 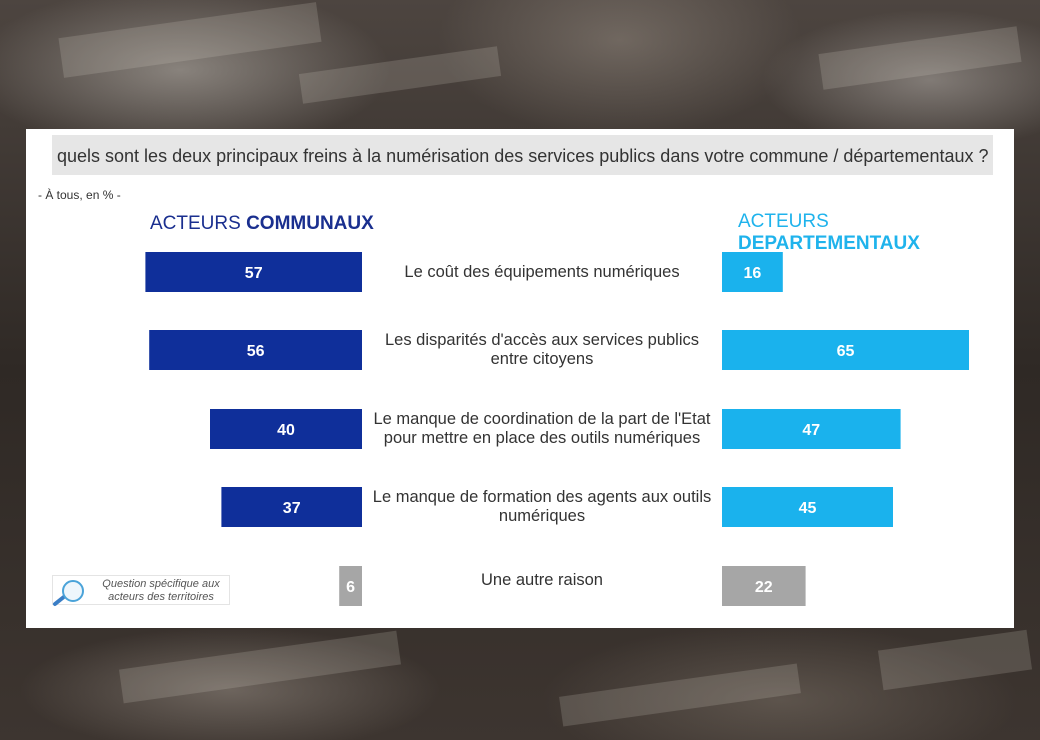 I want to click on value-label-communaux-4: 6, so click(x=350, y=587).